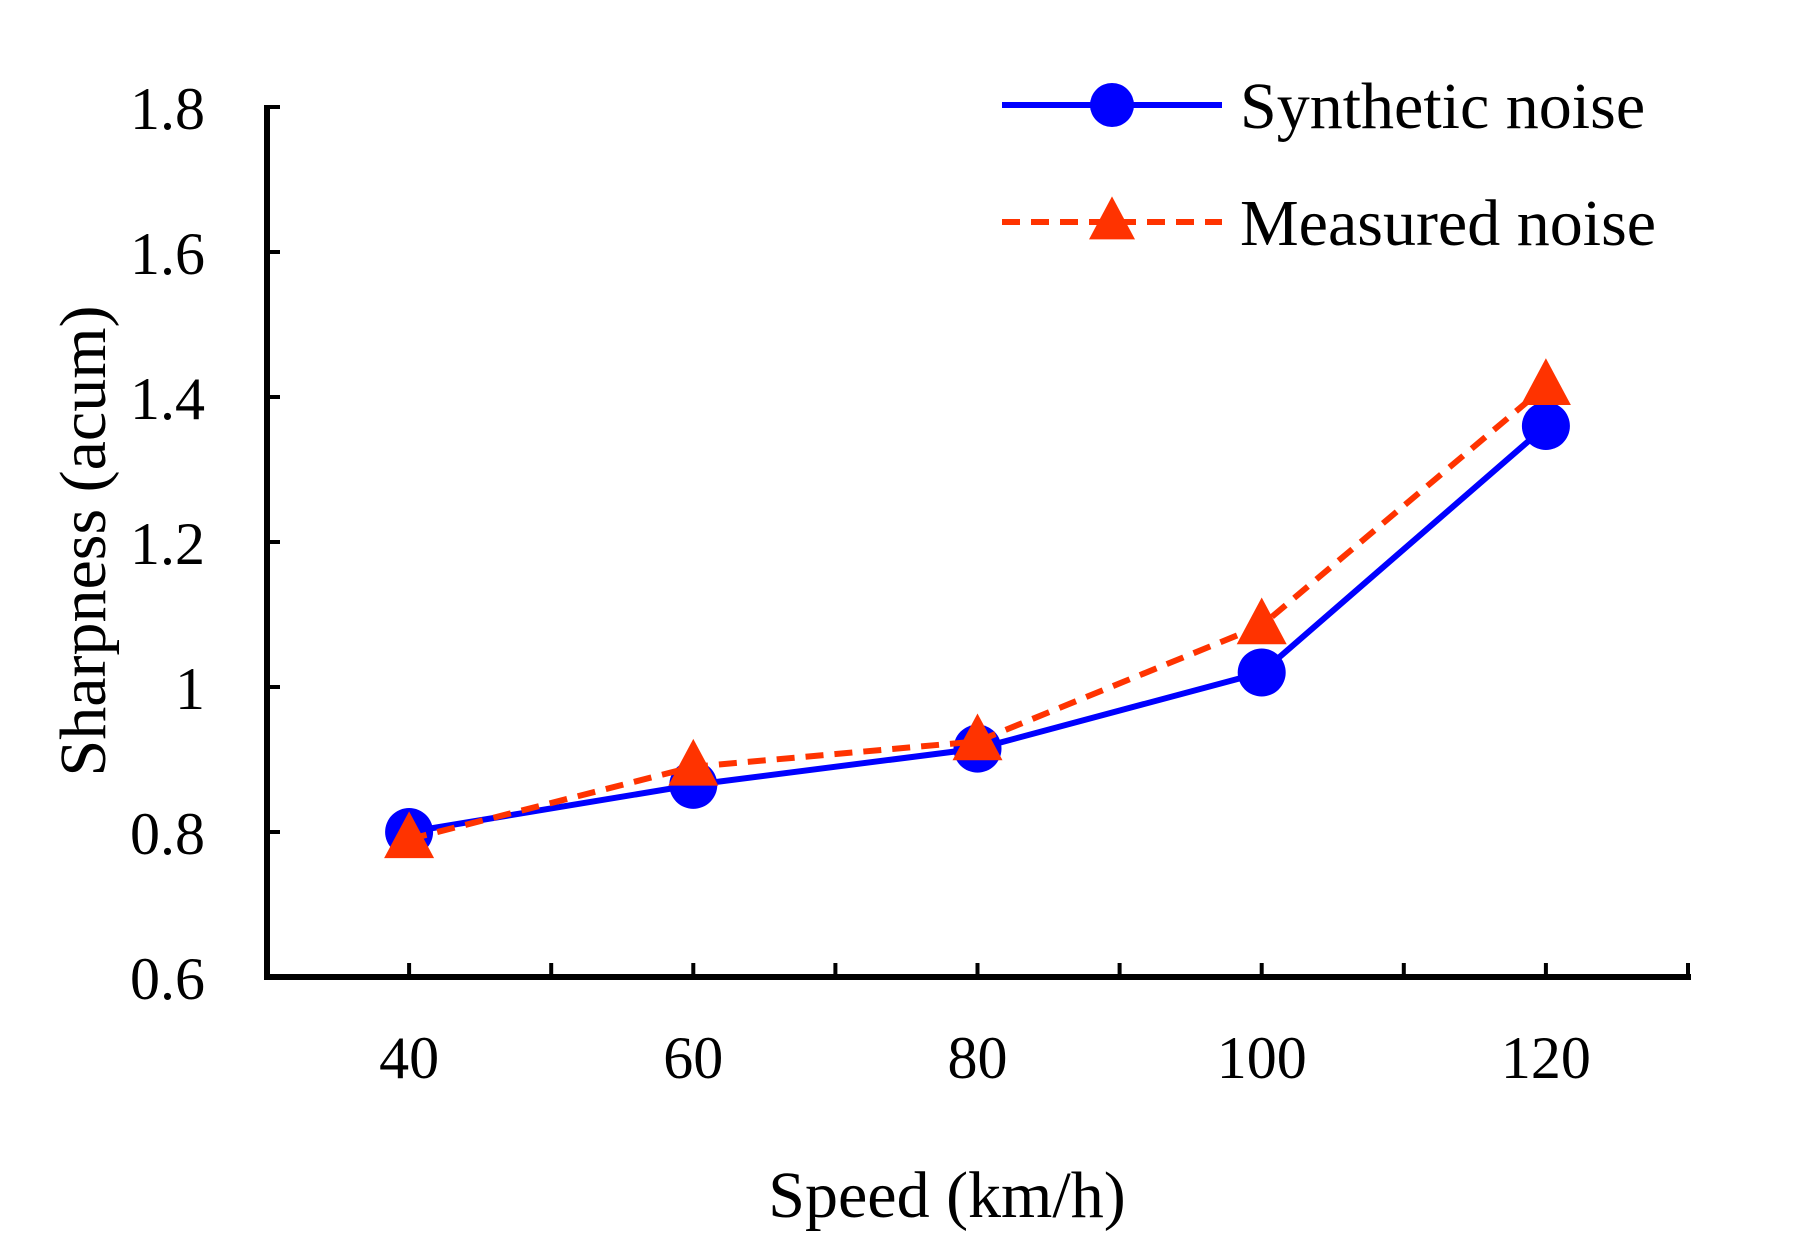 This screenshot has width=1812, height=1250. I want to click on legend-marker-triangle, so click(1112, 218).